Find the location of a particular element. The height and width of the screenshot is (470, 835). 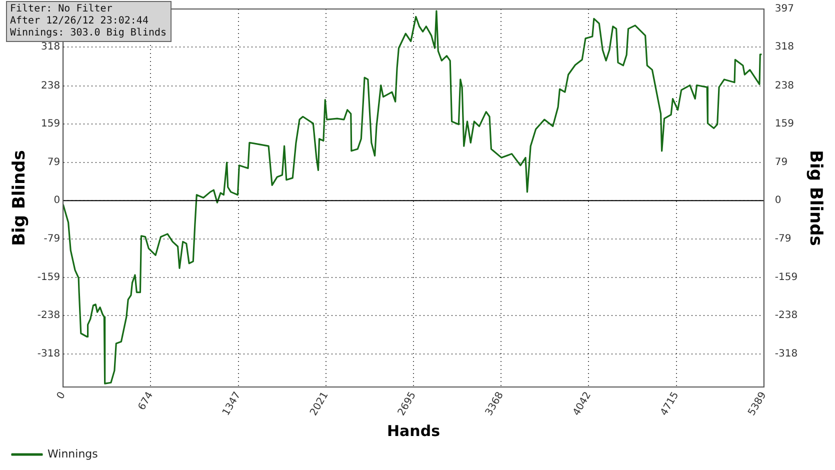

x-axis-title: Hands is located at coordinates (413, 431).